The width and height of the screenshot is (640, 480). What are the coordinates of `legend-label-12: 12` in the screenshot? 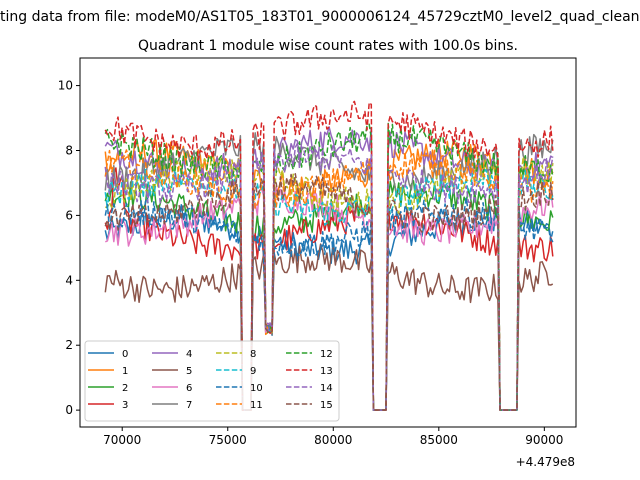 It's located at (326, 354).